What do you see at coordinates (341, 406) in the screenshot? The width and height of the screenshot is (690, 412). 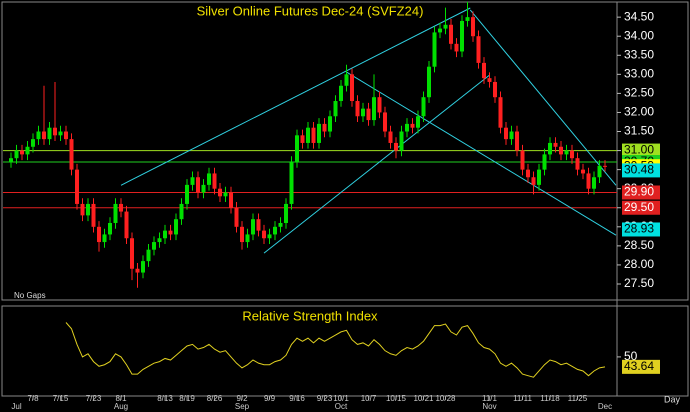 I see `month-label: Oct` at bounding box center [341, 406].